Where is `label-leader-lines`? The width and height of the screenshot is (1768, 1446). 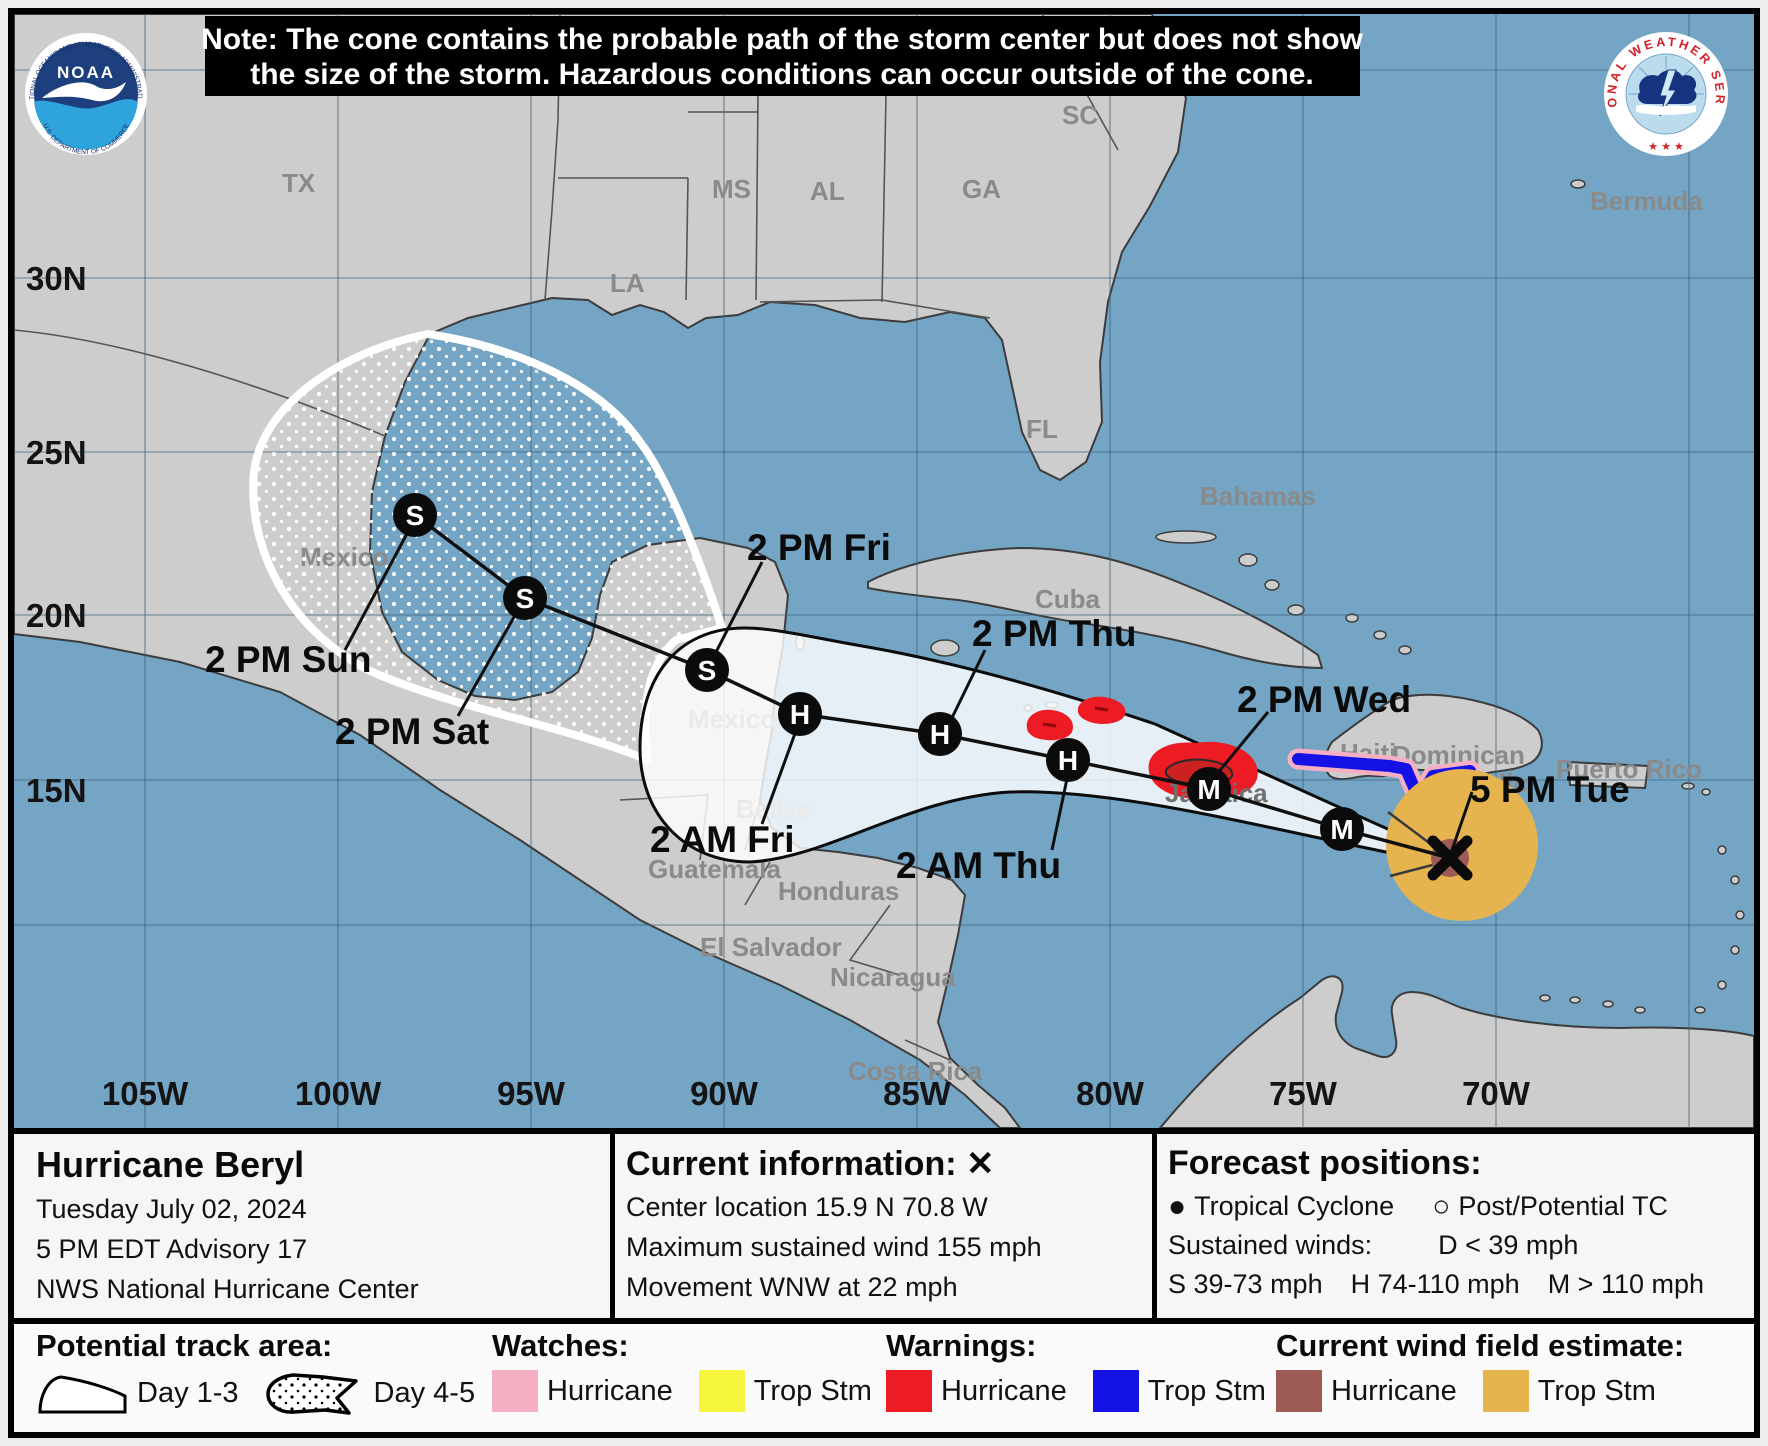 label-leader-lines is located at coordinates (908, 689).